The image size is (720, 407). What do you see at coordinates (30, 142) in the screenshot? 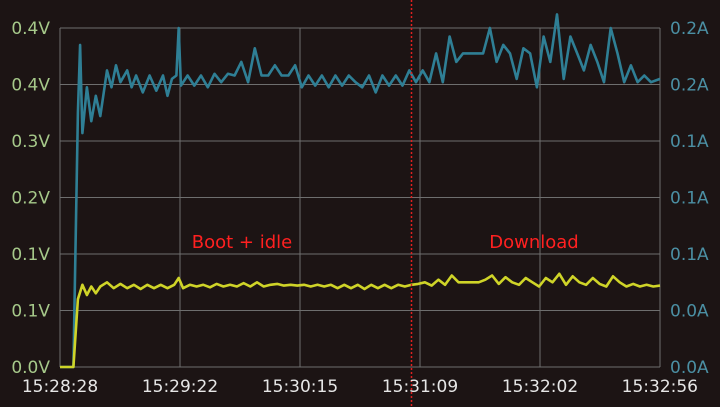
I see `left-axis-tick-label: 0.3V` at bounding box center [30, 142].